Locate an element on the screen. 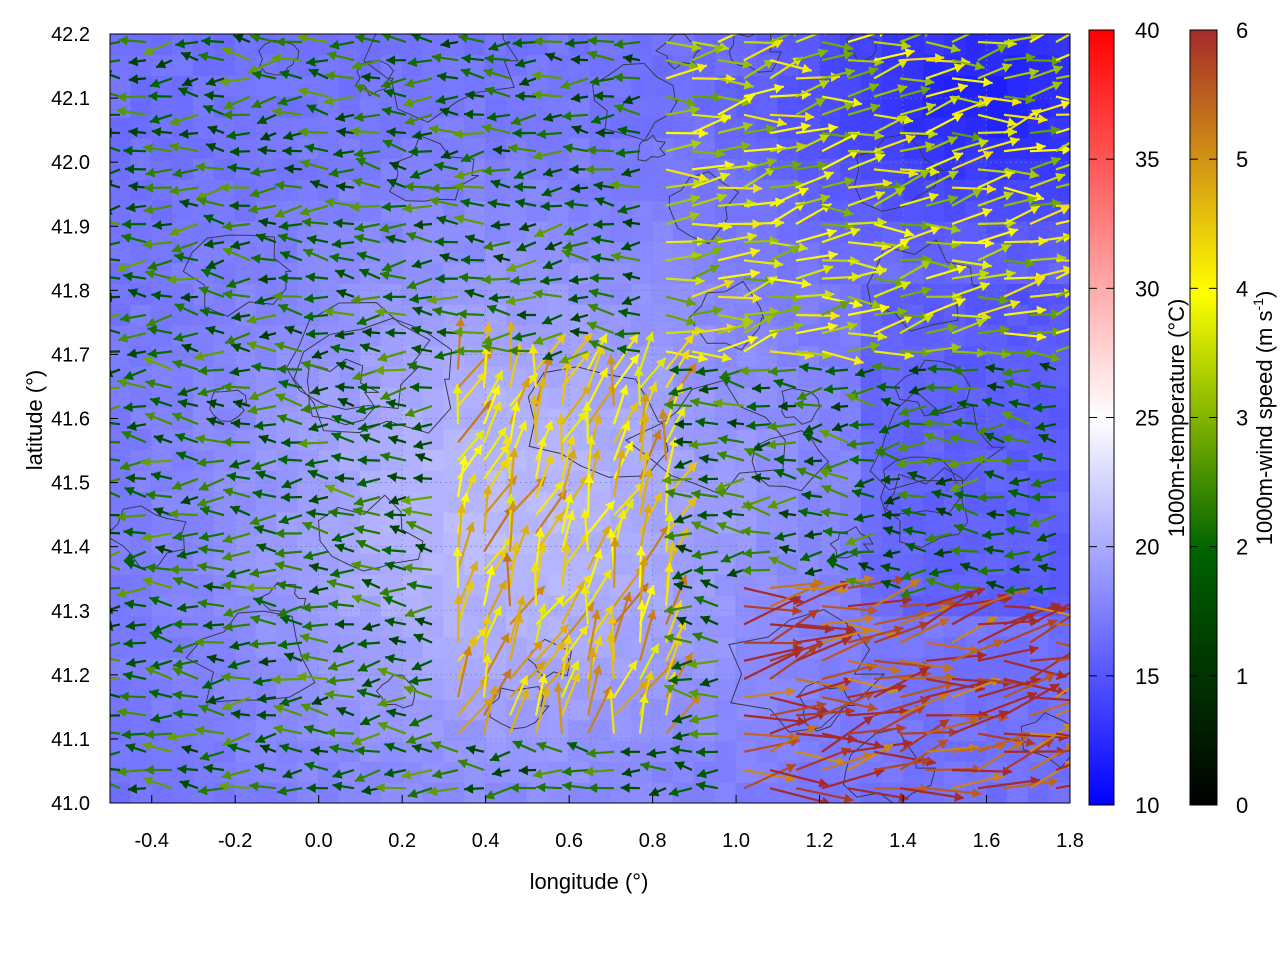  y-tick-label: 41.2 is located at coordinates (70, 676).